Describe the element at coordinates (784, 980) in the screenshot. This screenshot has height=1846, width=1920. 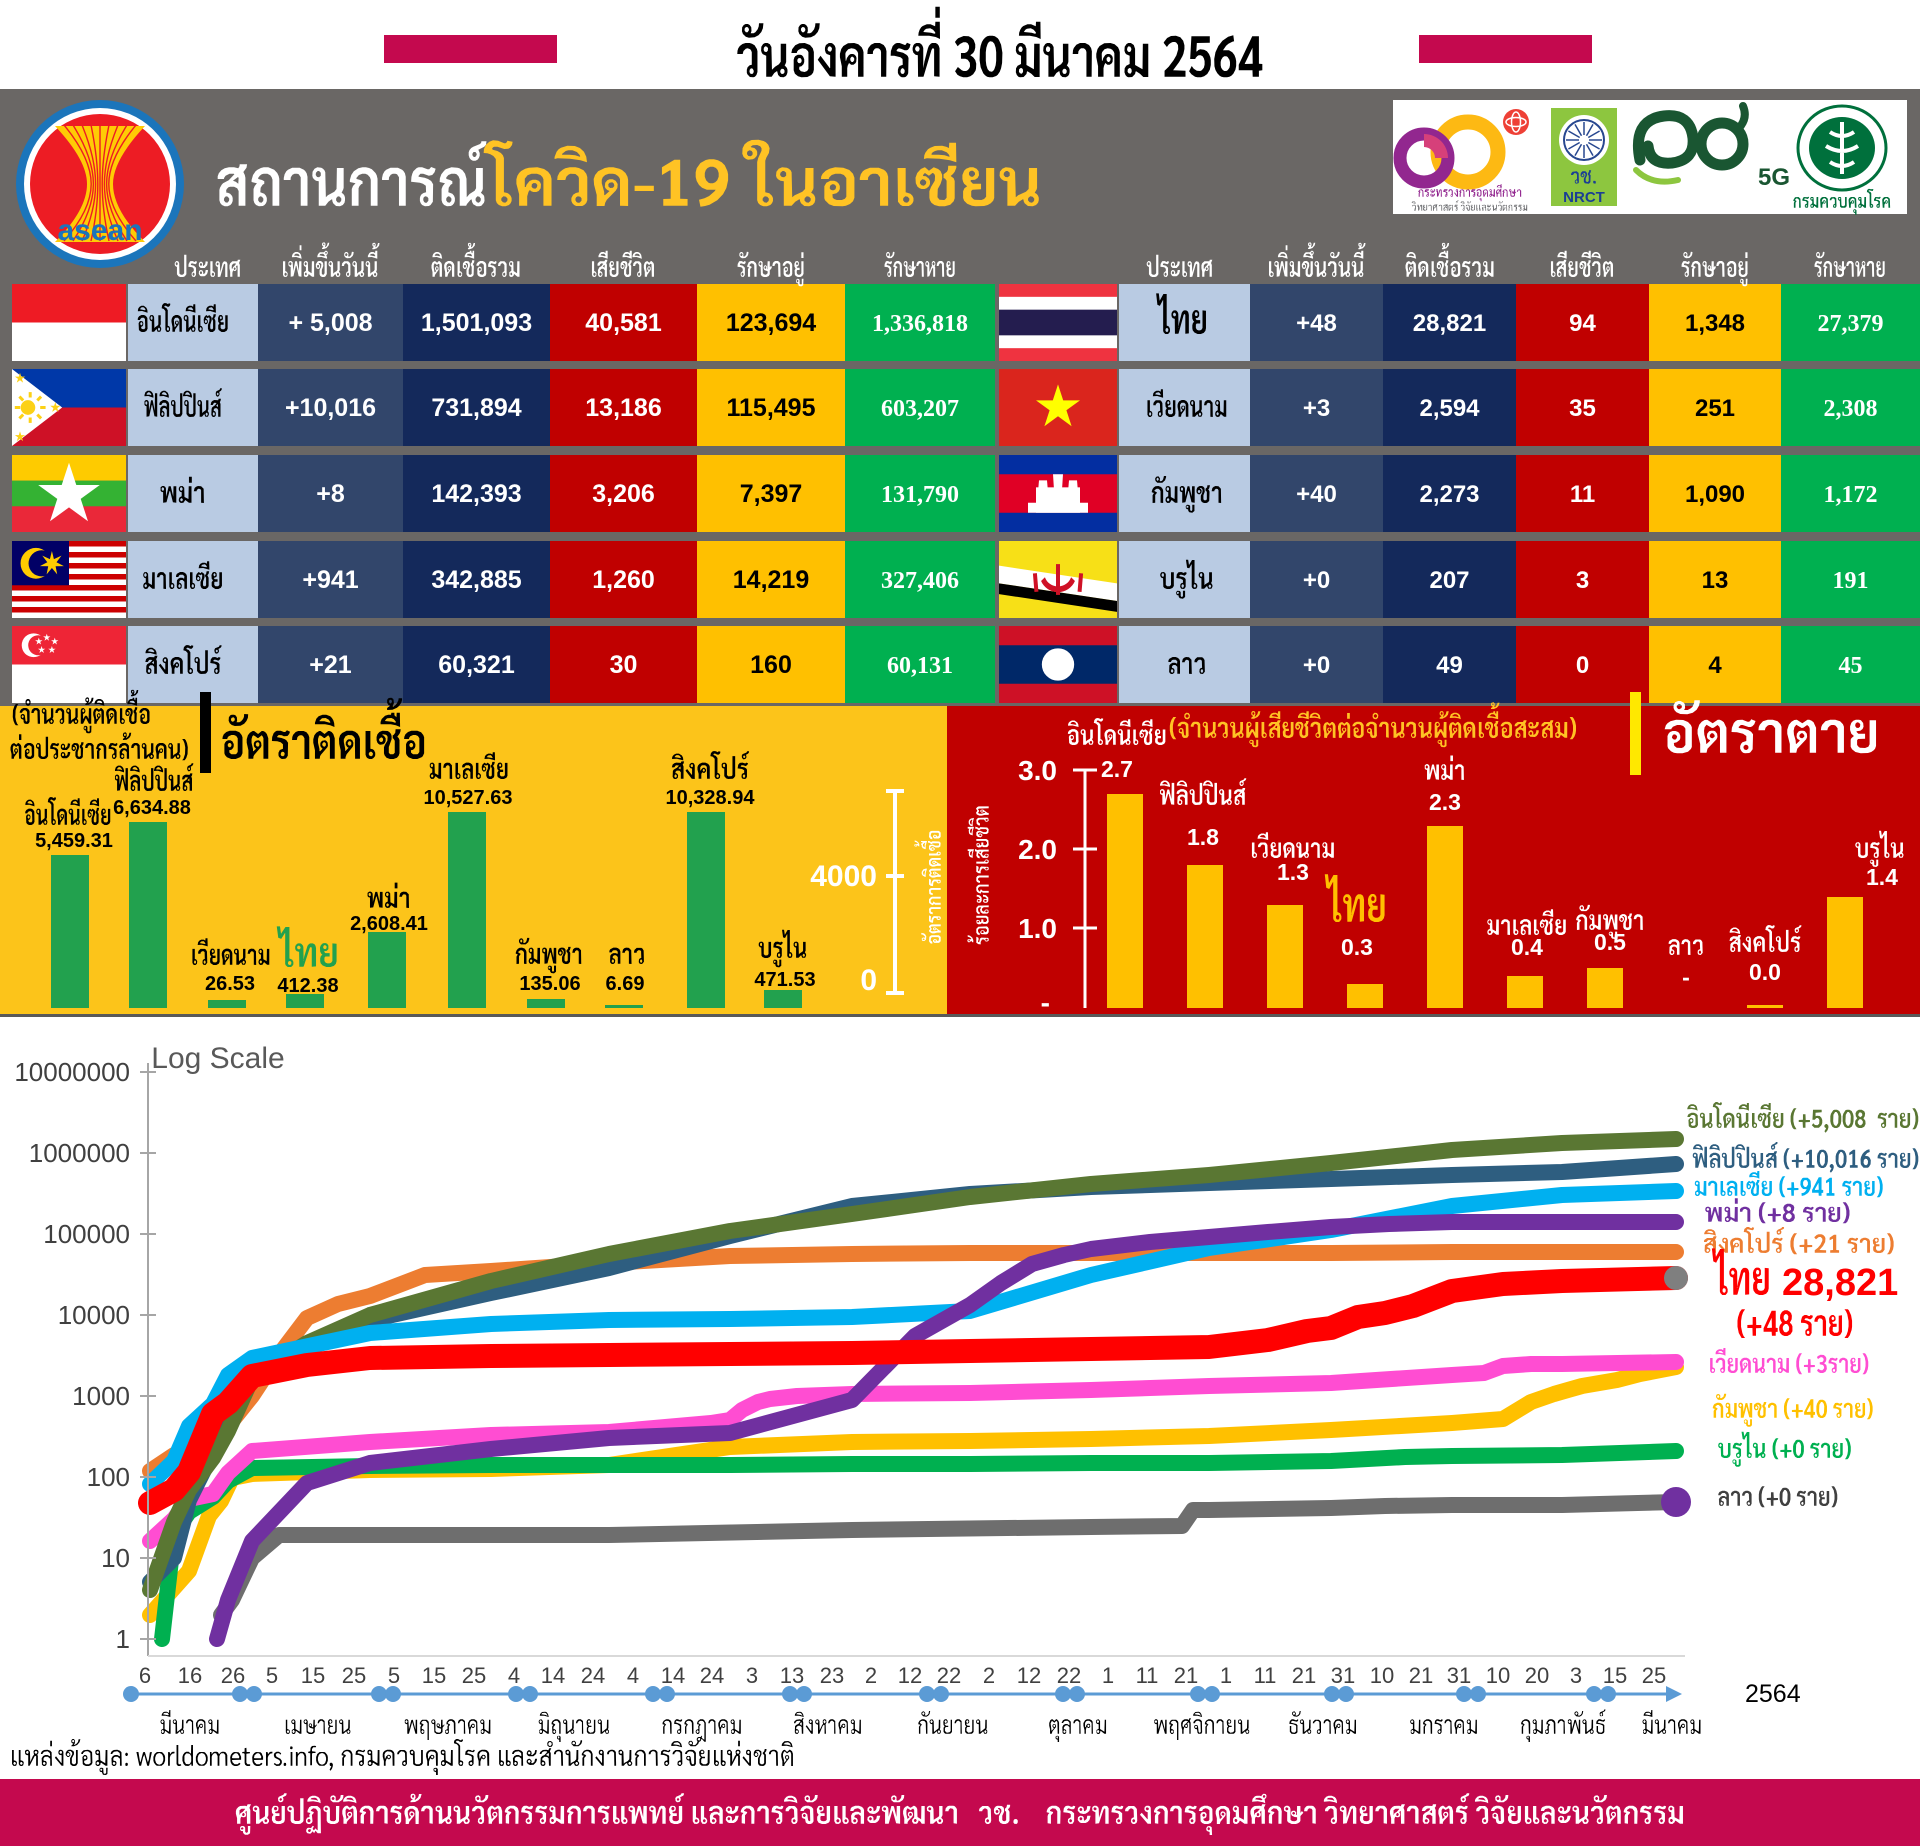
I see `svg-text: 471.53` at that location.